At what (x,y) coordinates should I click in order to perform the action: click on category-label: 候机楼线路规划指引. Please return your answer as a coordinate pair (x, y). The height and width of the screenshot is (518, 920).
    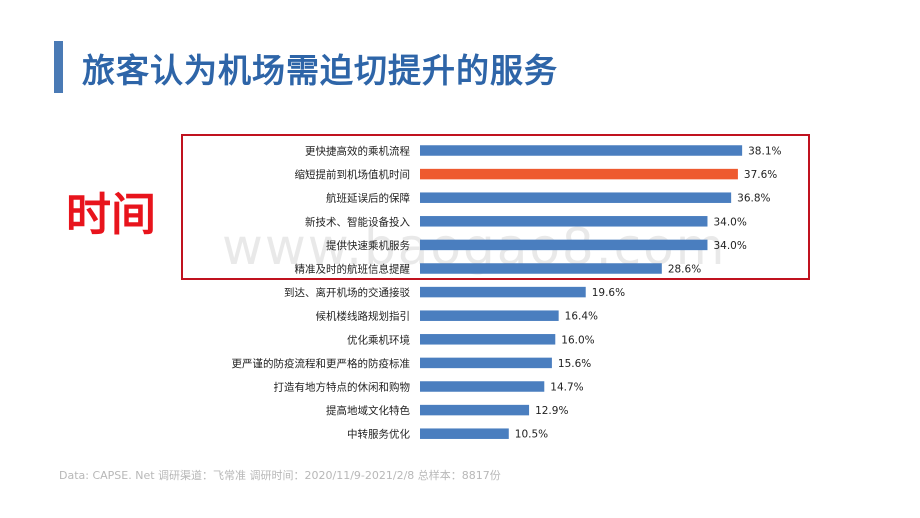
    Looking at the image, I should click on (363, 316).